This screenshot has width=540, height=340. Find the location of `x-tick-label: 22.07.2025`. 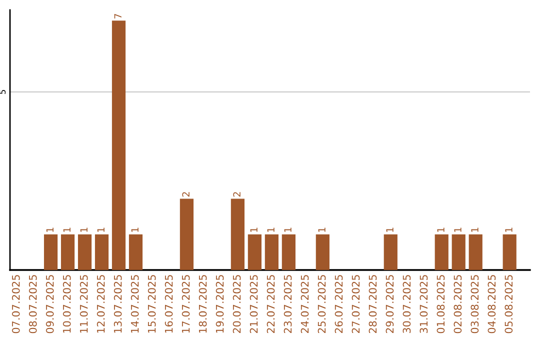

x-tick-label: 22.07.2025 is located at coordinates (270, 304).